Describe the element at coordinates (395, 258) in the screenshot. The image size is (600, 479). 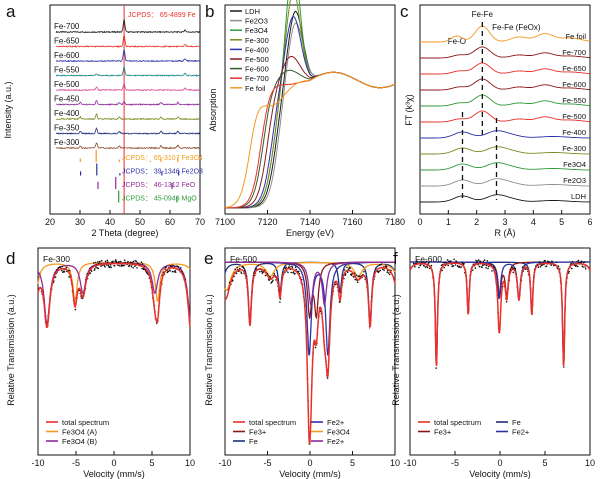
I see `panel-letter: f` at that location.